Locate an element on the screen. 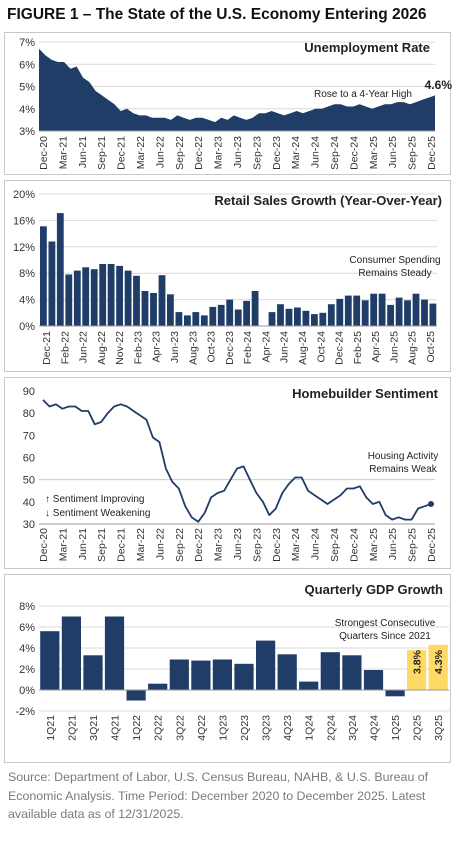 The width and height of the screenshot is (455, 845). x-tick-label: Dec-25 is located at coordinates (432, 545).